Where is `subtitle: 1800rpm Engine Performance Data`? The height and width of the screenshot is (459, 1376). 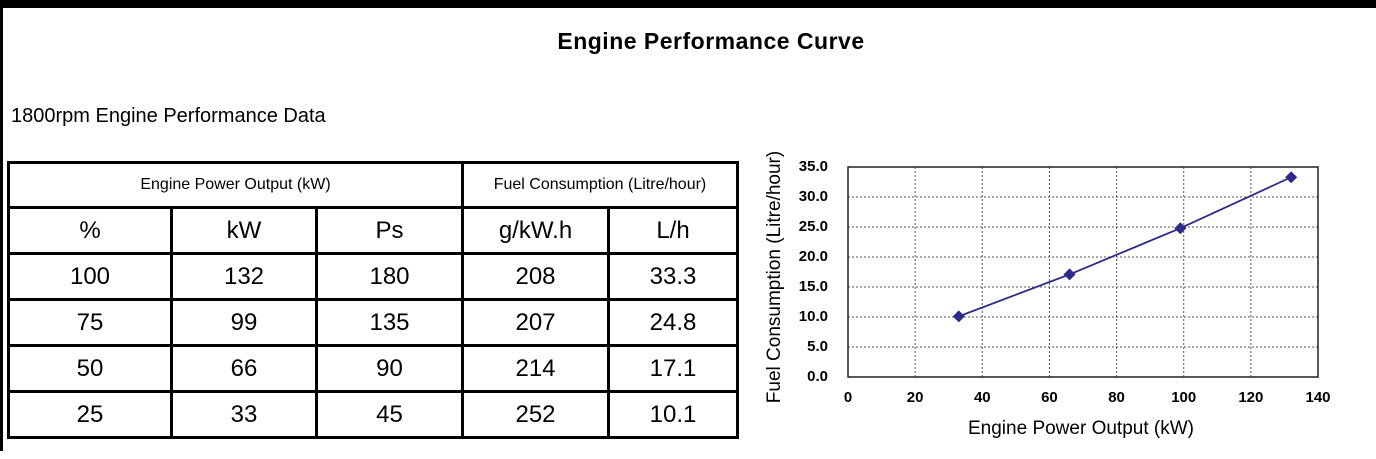 subtitle: 1800rpm Engine Performance Data is located at coordinates (168, 116).